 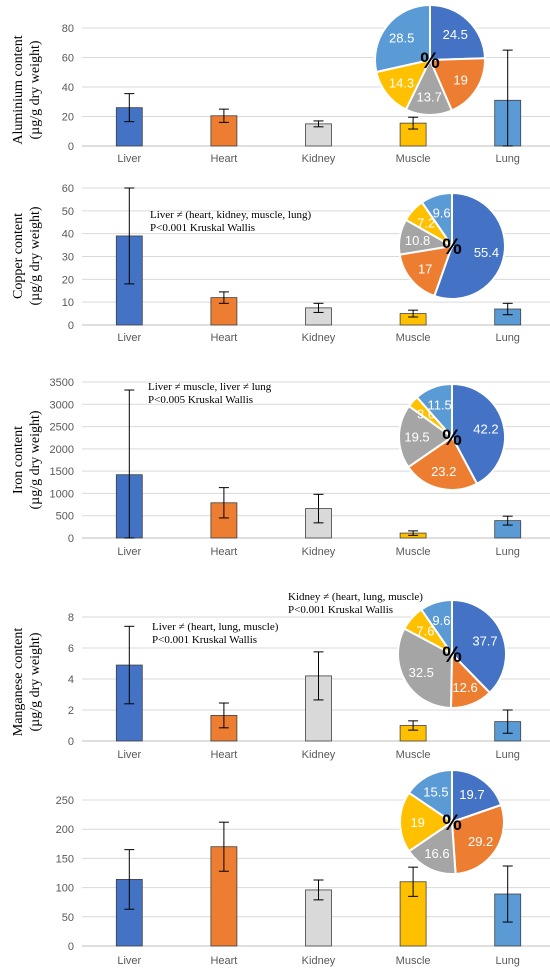 I want to click on y-tick-label: 10, so click(x=68, y=303).